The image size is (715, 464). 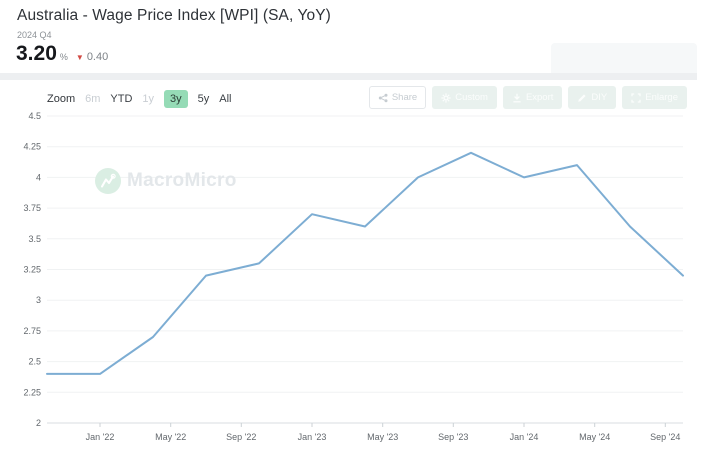 I want to click on share-icon, so click(x=383, y=98).